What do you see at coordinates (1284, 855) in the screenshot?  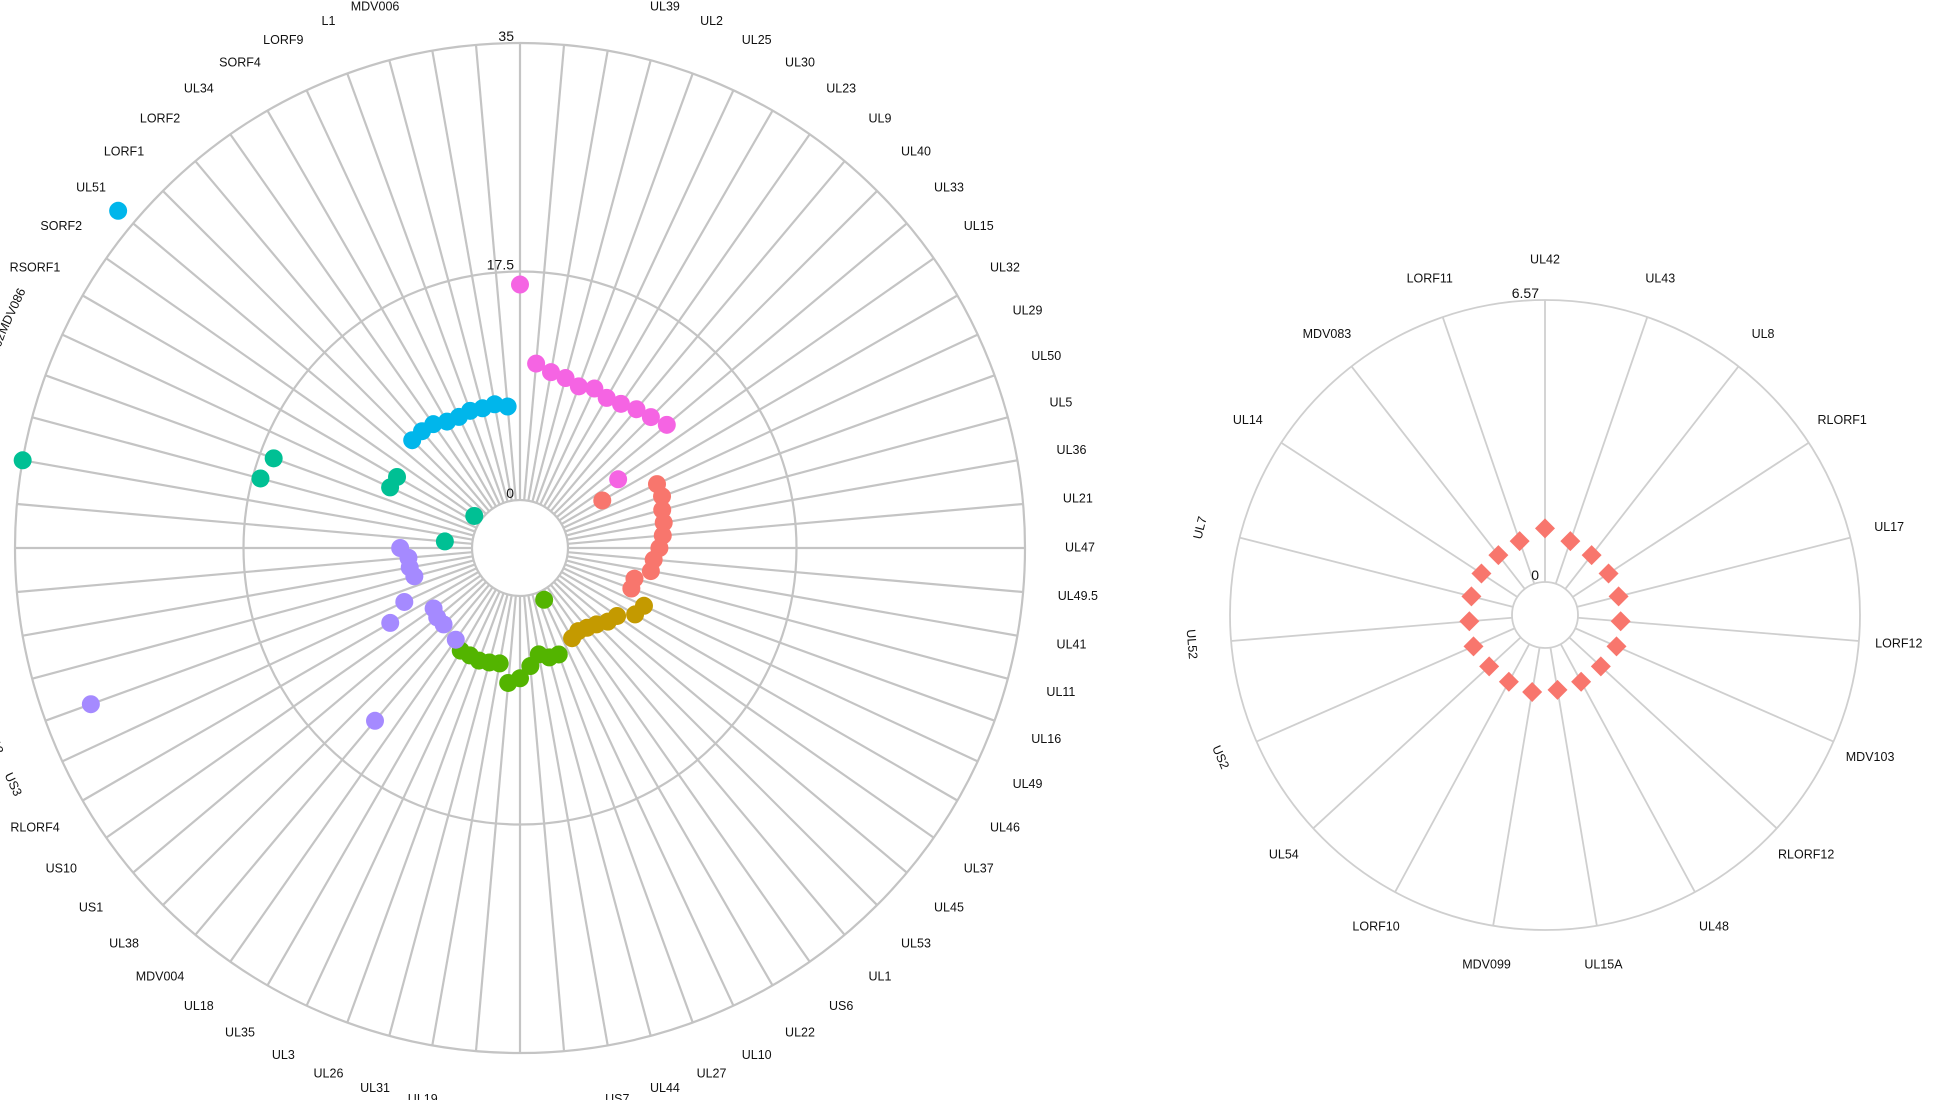 I see `category-label-ul54: UL54` at bounding box center [1284, 855].